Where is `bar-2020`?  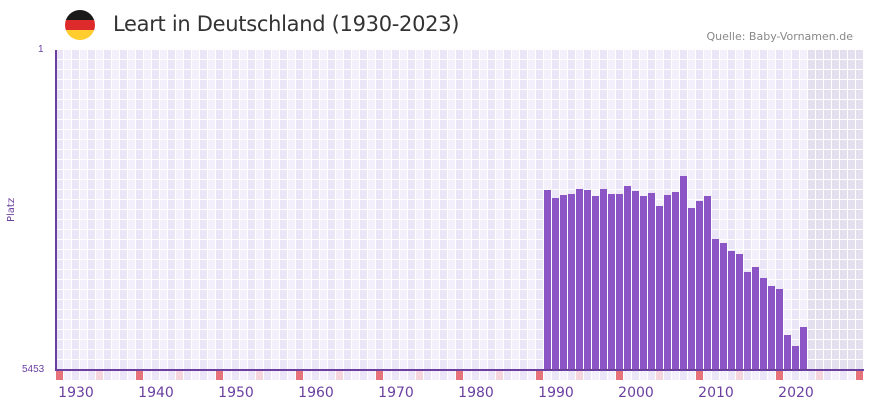 bar-2020 is located at coordinates (787, 352).